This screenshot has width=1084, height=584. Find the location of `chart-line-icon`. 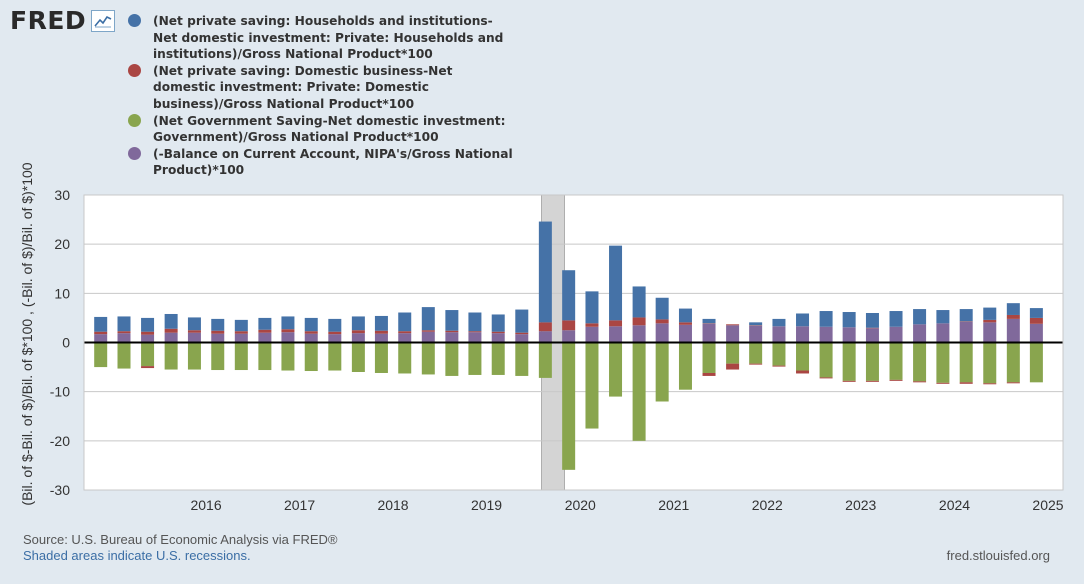

chart-line-icon is located at coordinates (103, 21).